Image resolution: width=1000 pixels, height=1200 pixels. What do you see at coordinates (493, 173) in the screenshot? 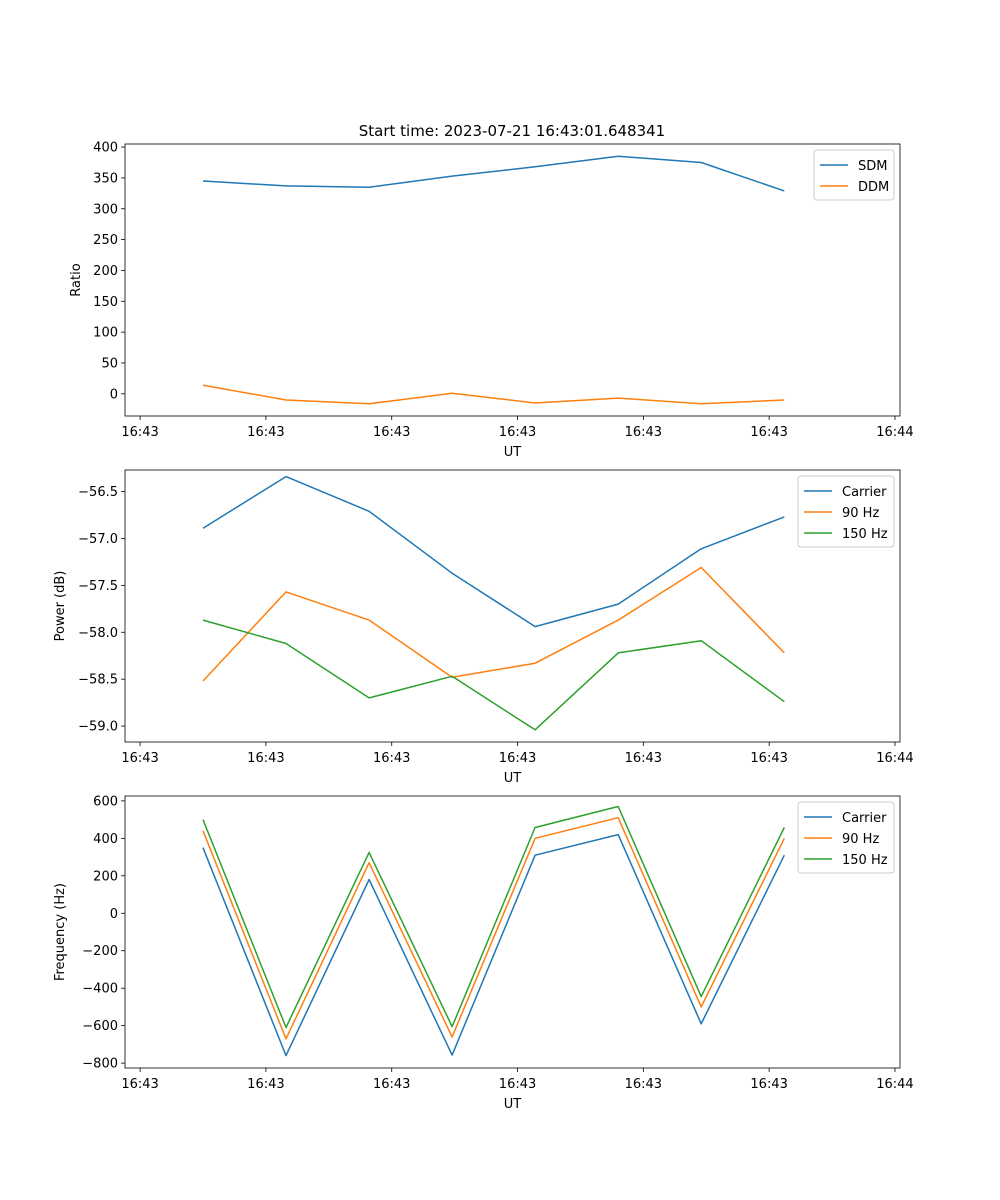
I see `series-line-sdm` at bounding box center [493, 173].